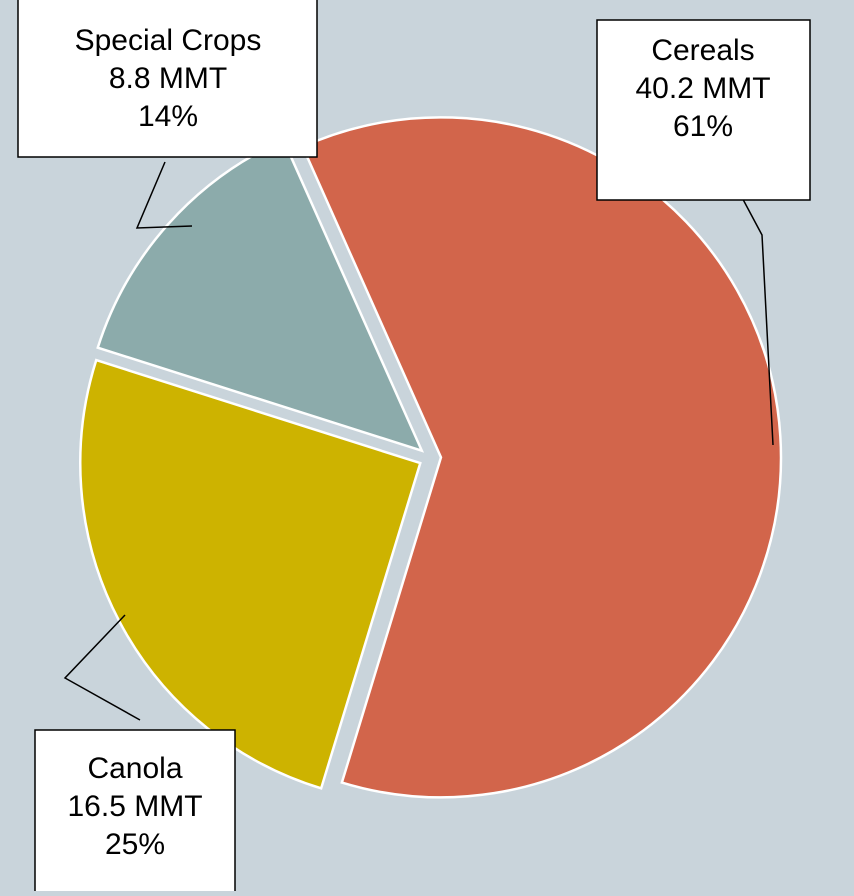  Describe the element at coordinates (168, 40) in the screenshot. I see `category-label: Special Crops` at that location.